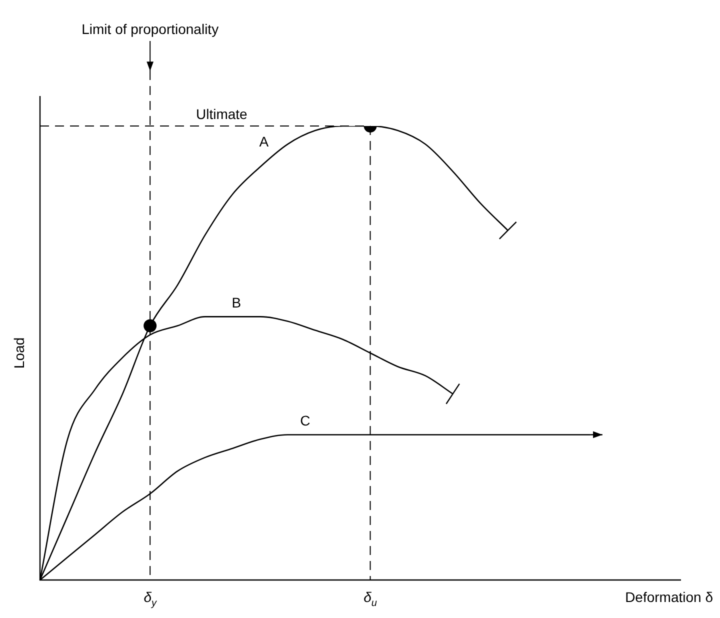 This screenshot has height=618, width=720. I want to click on series-label: C, so click(305, 420).